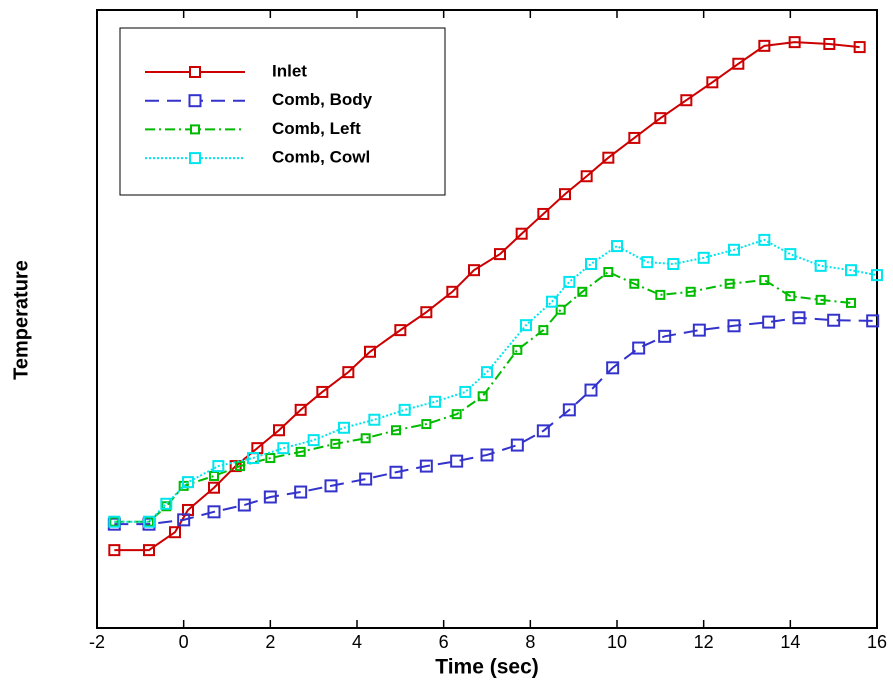 The width and height of the screenshot is (893, 688). Describe the element at coordinates (704, 642) in the screenshot. I see `x-tick-label: 12` at that location.